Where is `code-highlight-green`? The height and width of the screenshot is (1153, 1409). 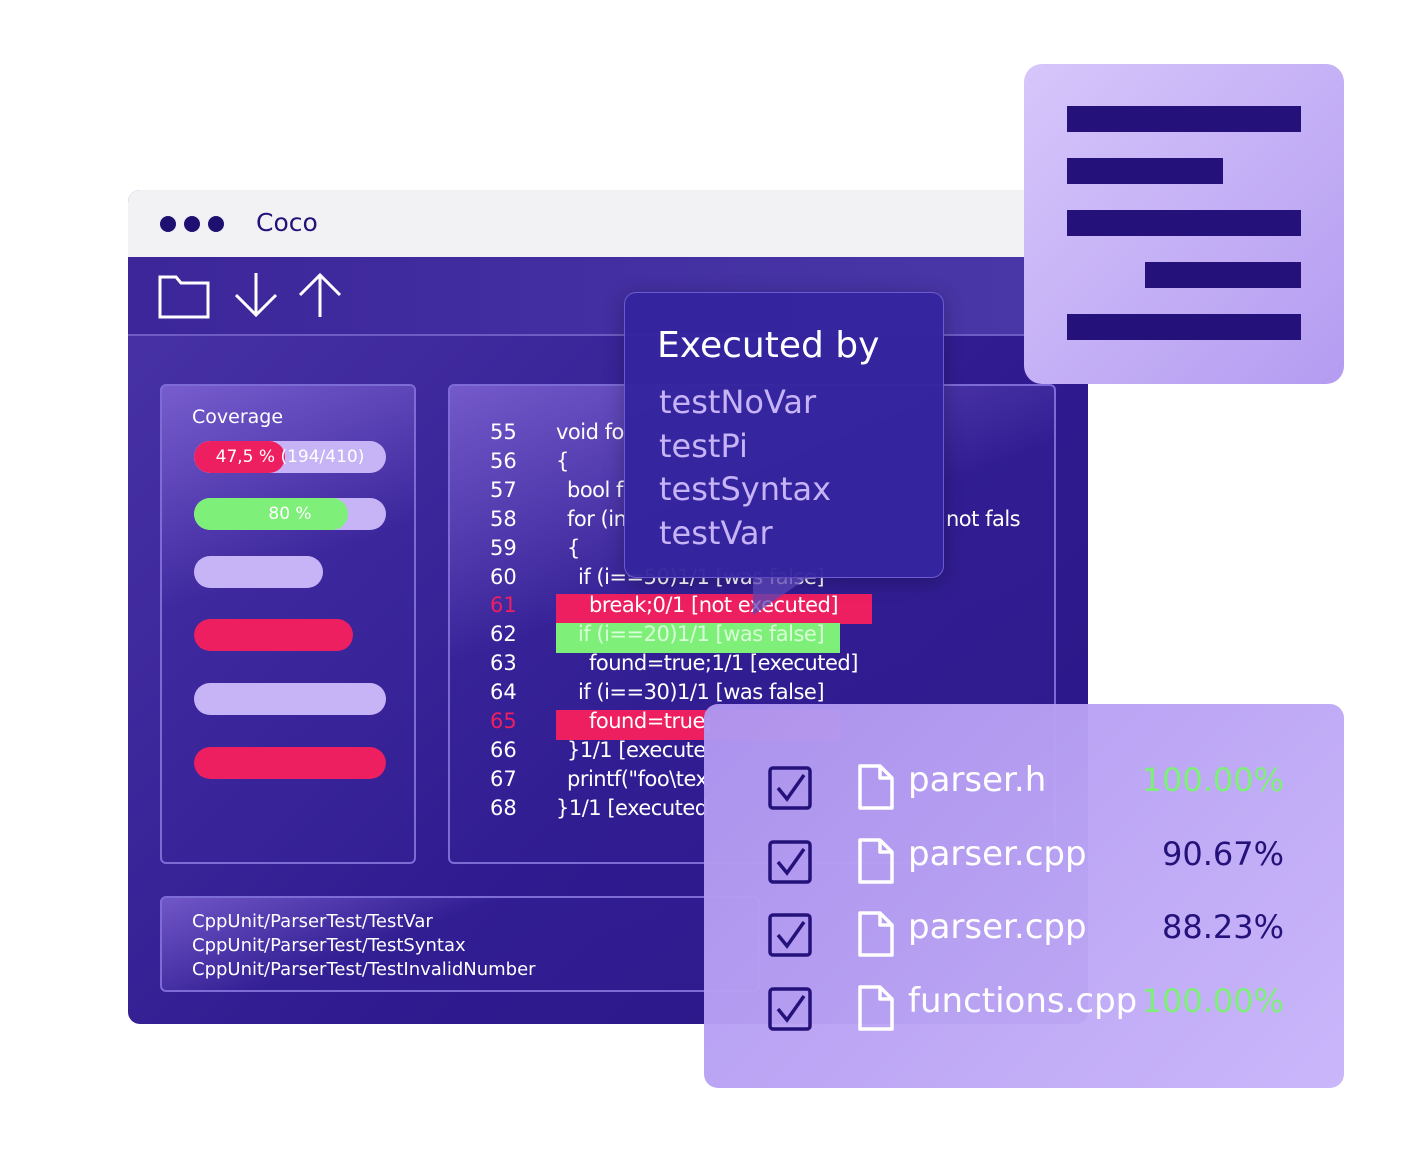
code-highlight-green is located at coordinates (698, 638).